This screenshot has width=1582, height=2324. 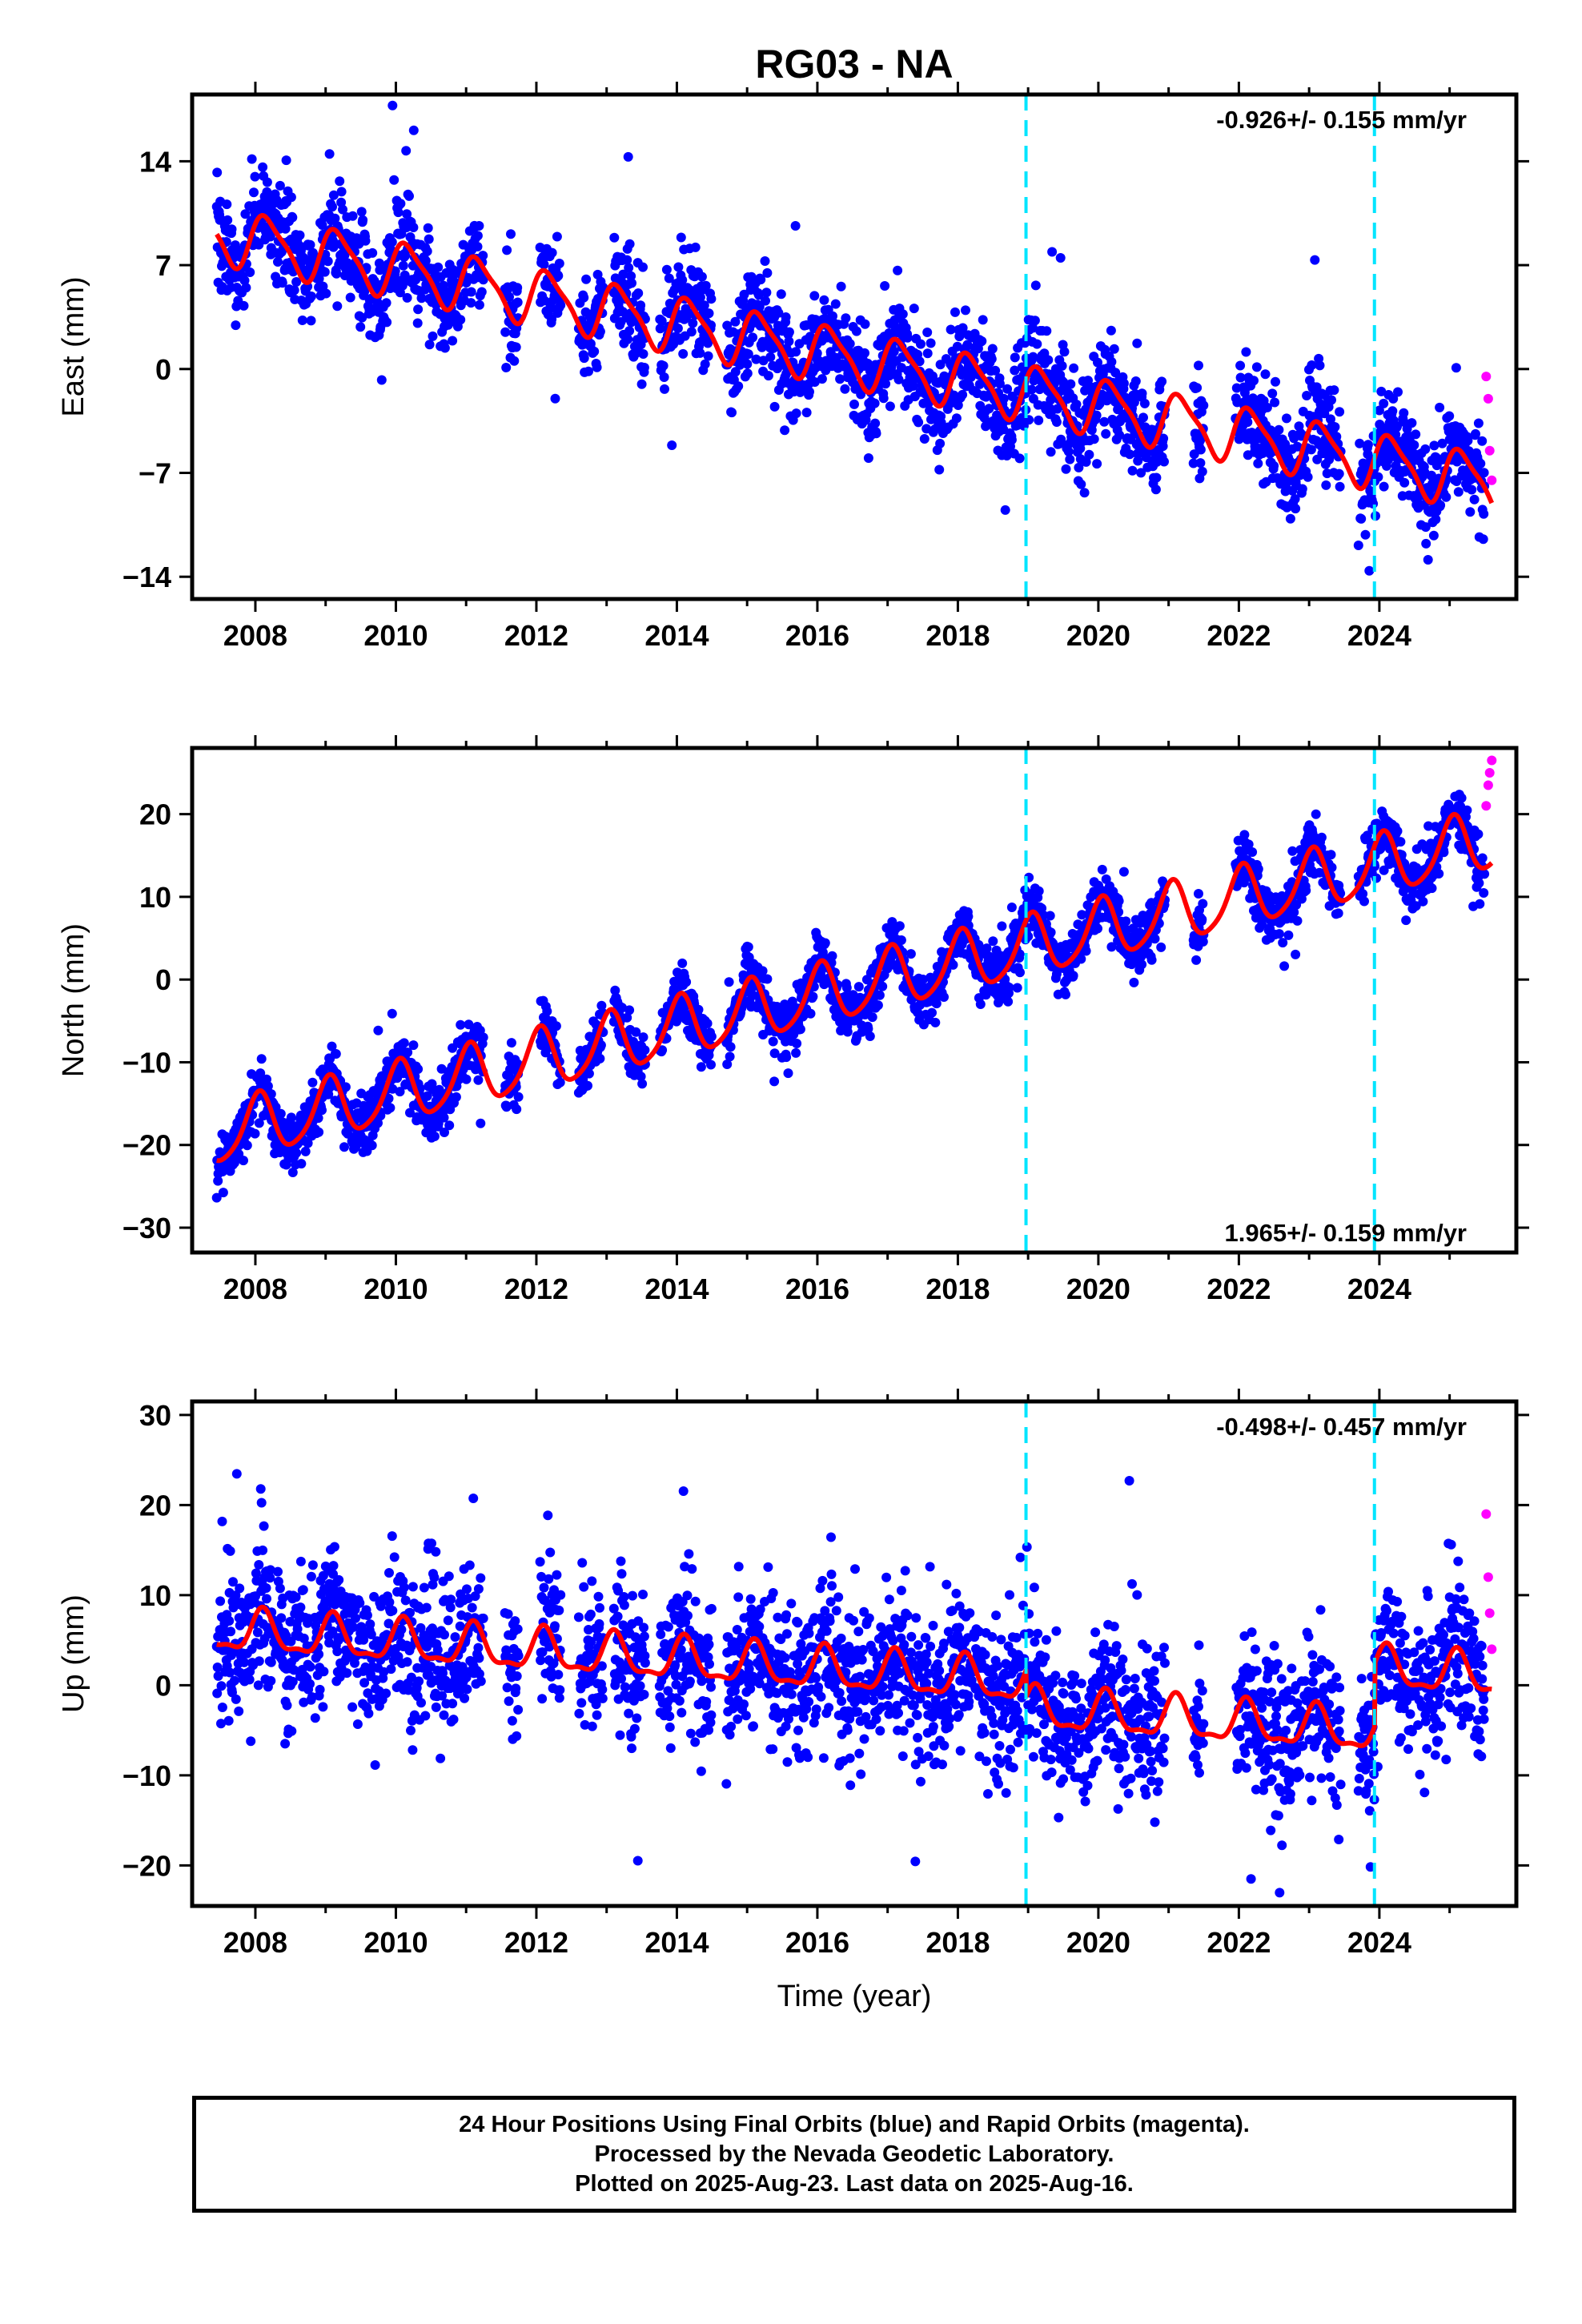 What do you see at coordinates (155, 473) in the screenshot?
I see `y-tick-label: −7` at bounding box center [155, 473].